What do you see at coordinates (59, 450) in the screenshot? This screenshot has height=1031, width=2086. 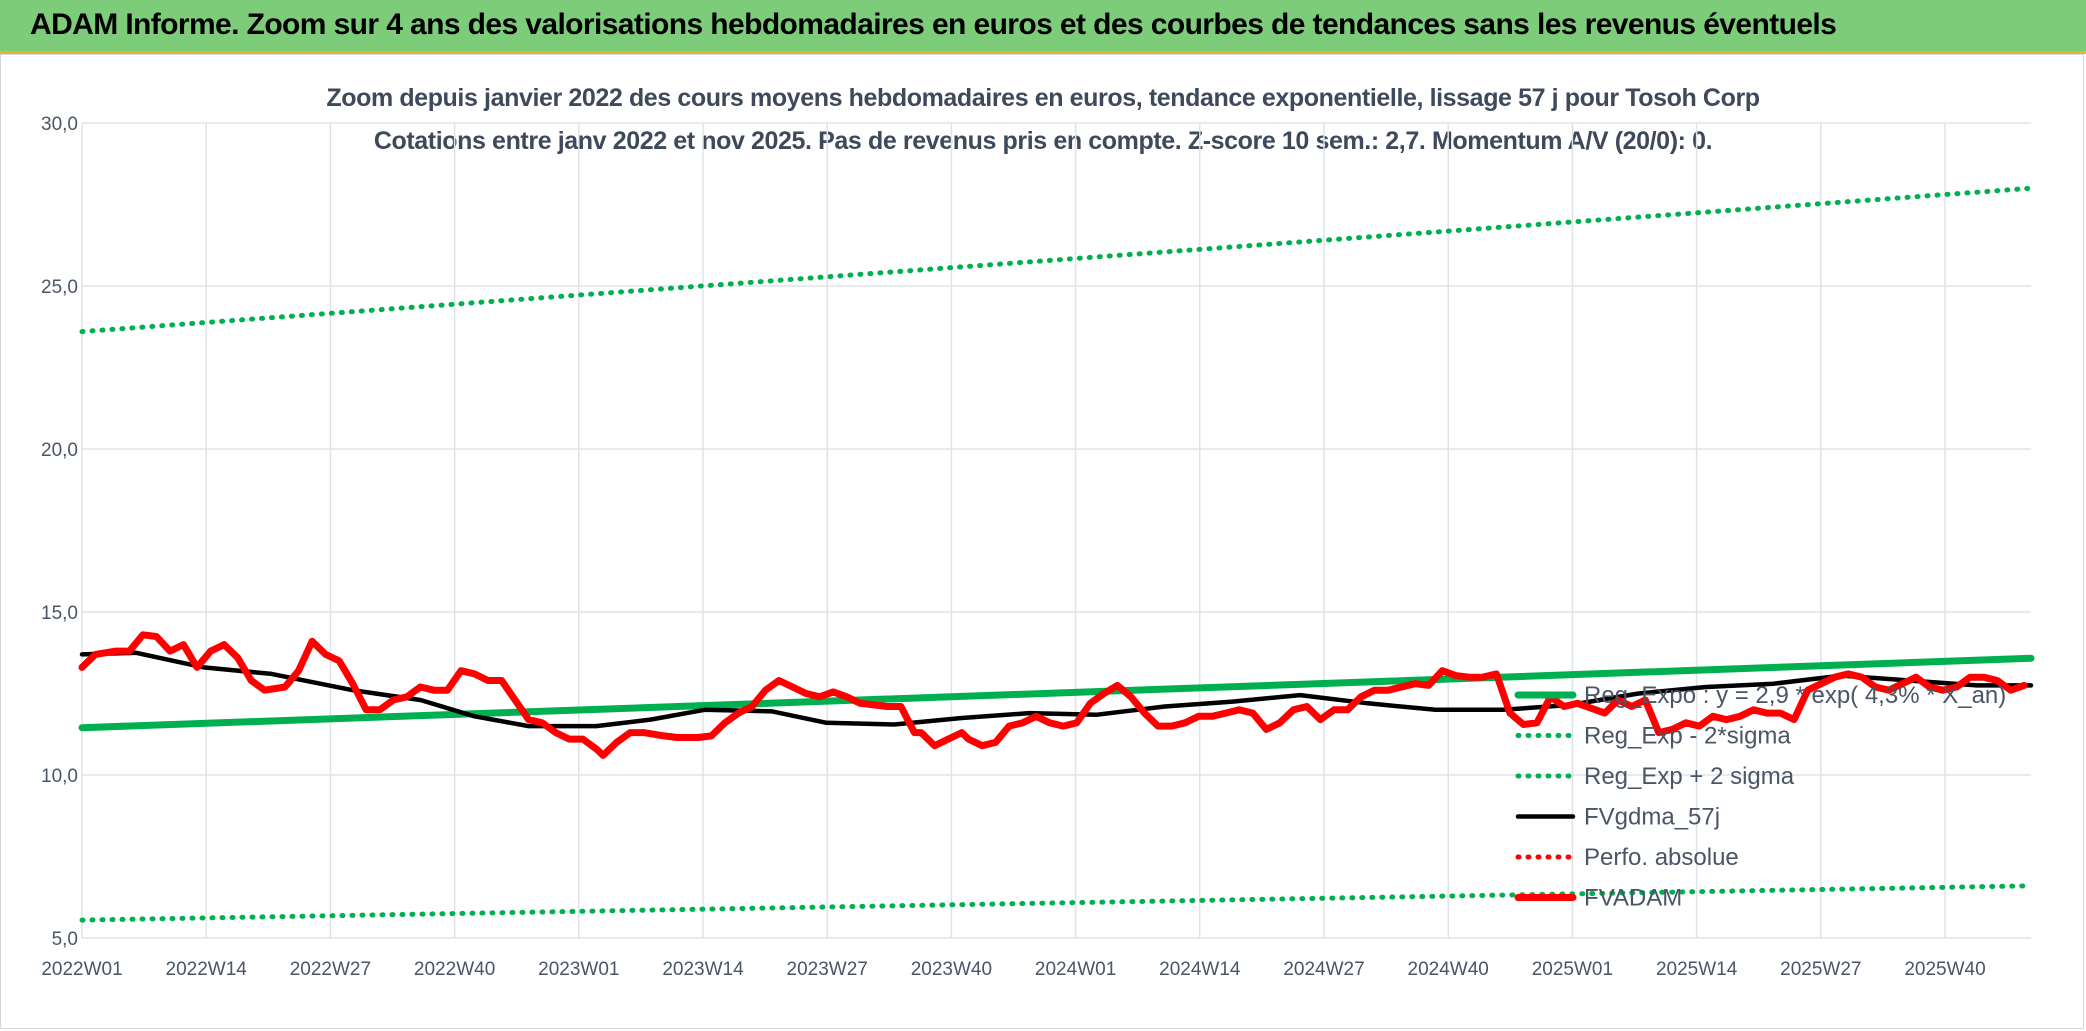 I see `y-tick-label: 20,0` at bounding box center [59, 450].